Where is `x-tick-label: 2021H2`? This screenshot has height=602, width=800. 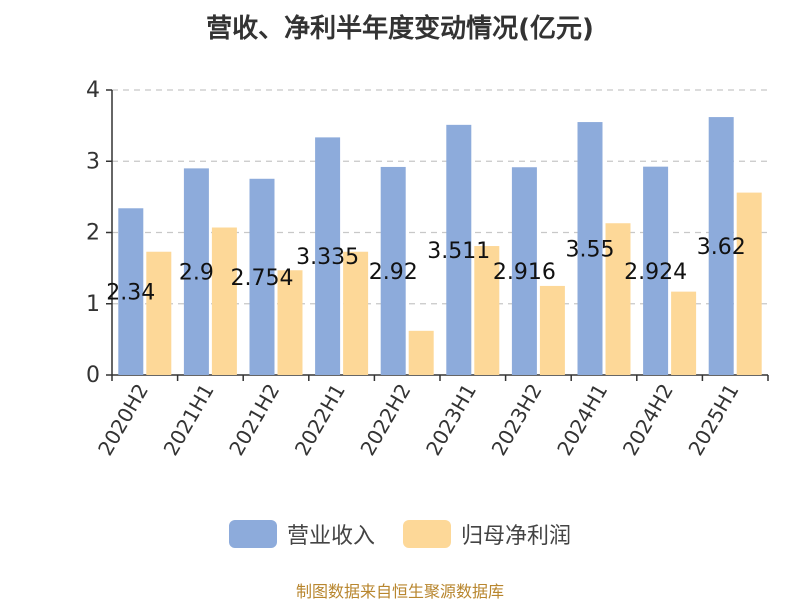 x-tick-label: 2021H2 is located at coordinates (254, 420).